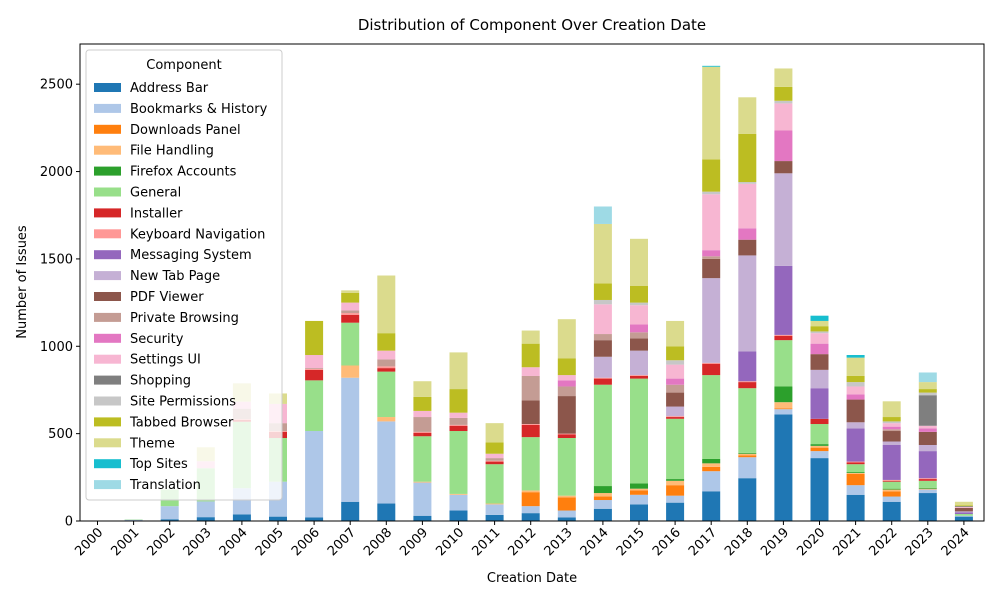 Image resolution: width=1000 pixels, height=600 pixels. Describe the element at coordinates (56, 172) in the screenshot. I see `y-tick-label: 2000` at that location.